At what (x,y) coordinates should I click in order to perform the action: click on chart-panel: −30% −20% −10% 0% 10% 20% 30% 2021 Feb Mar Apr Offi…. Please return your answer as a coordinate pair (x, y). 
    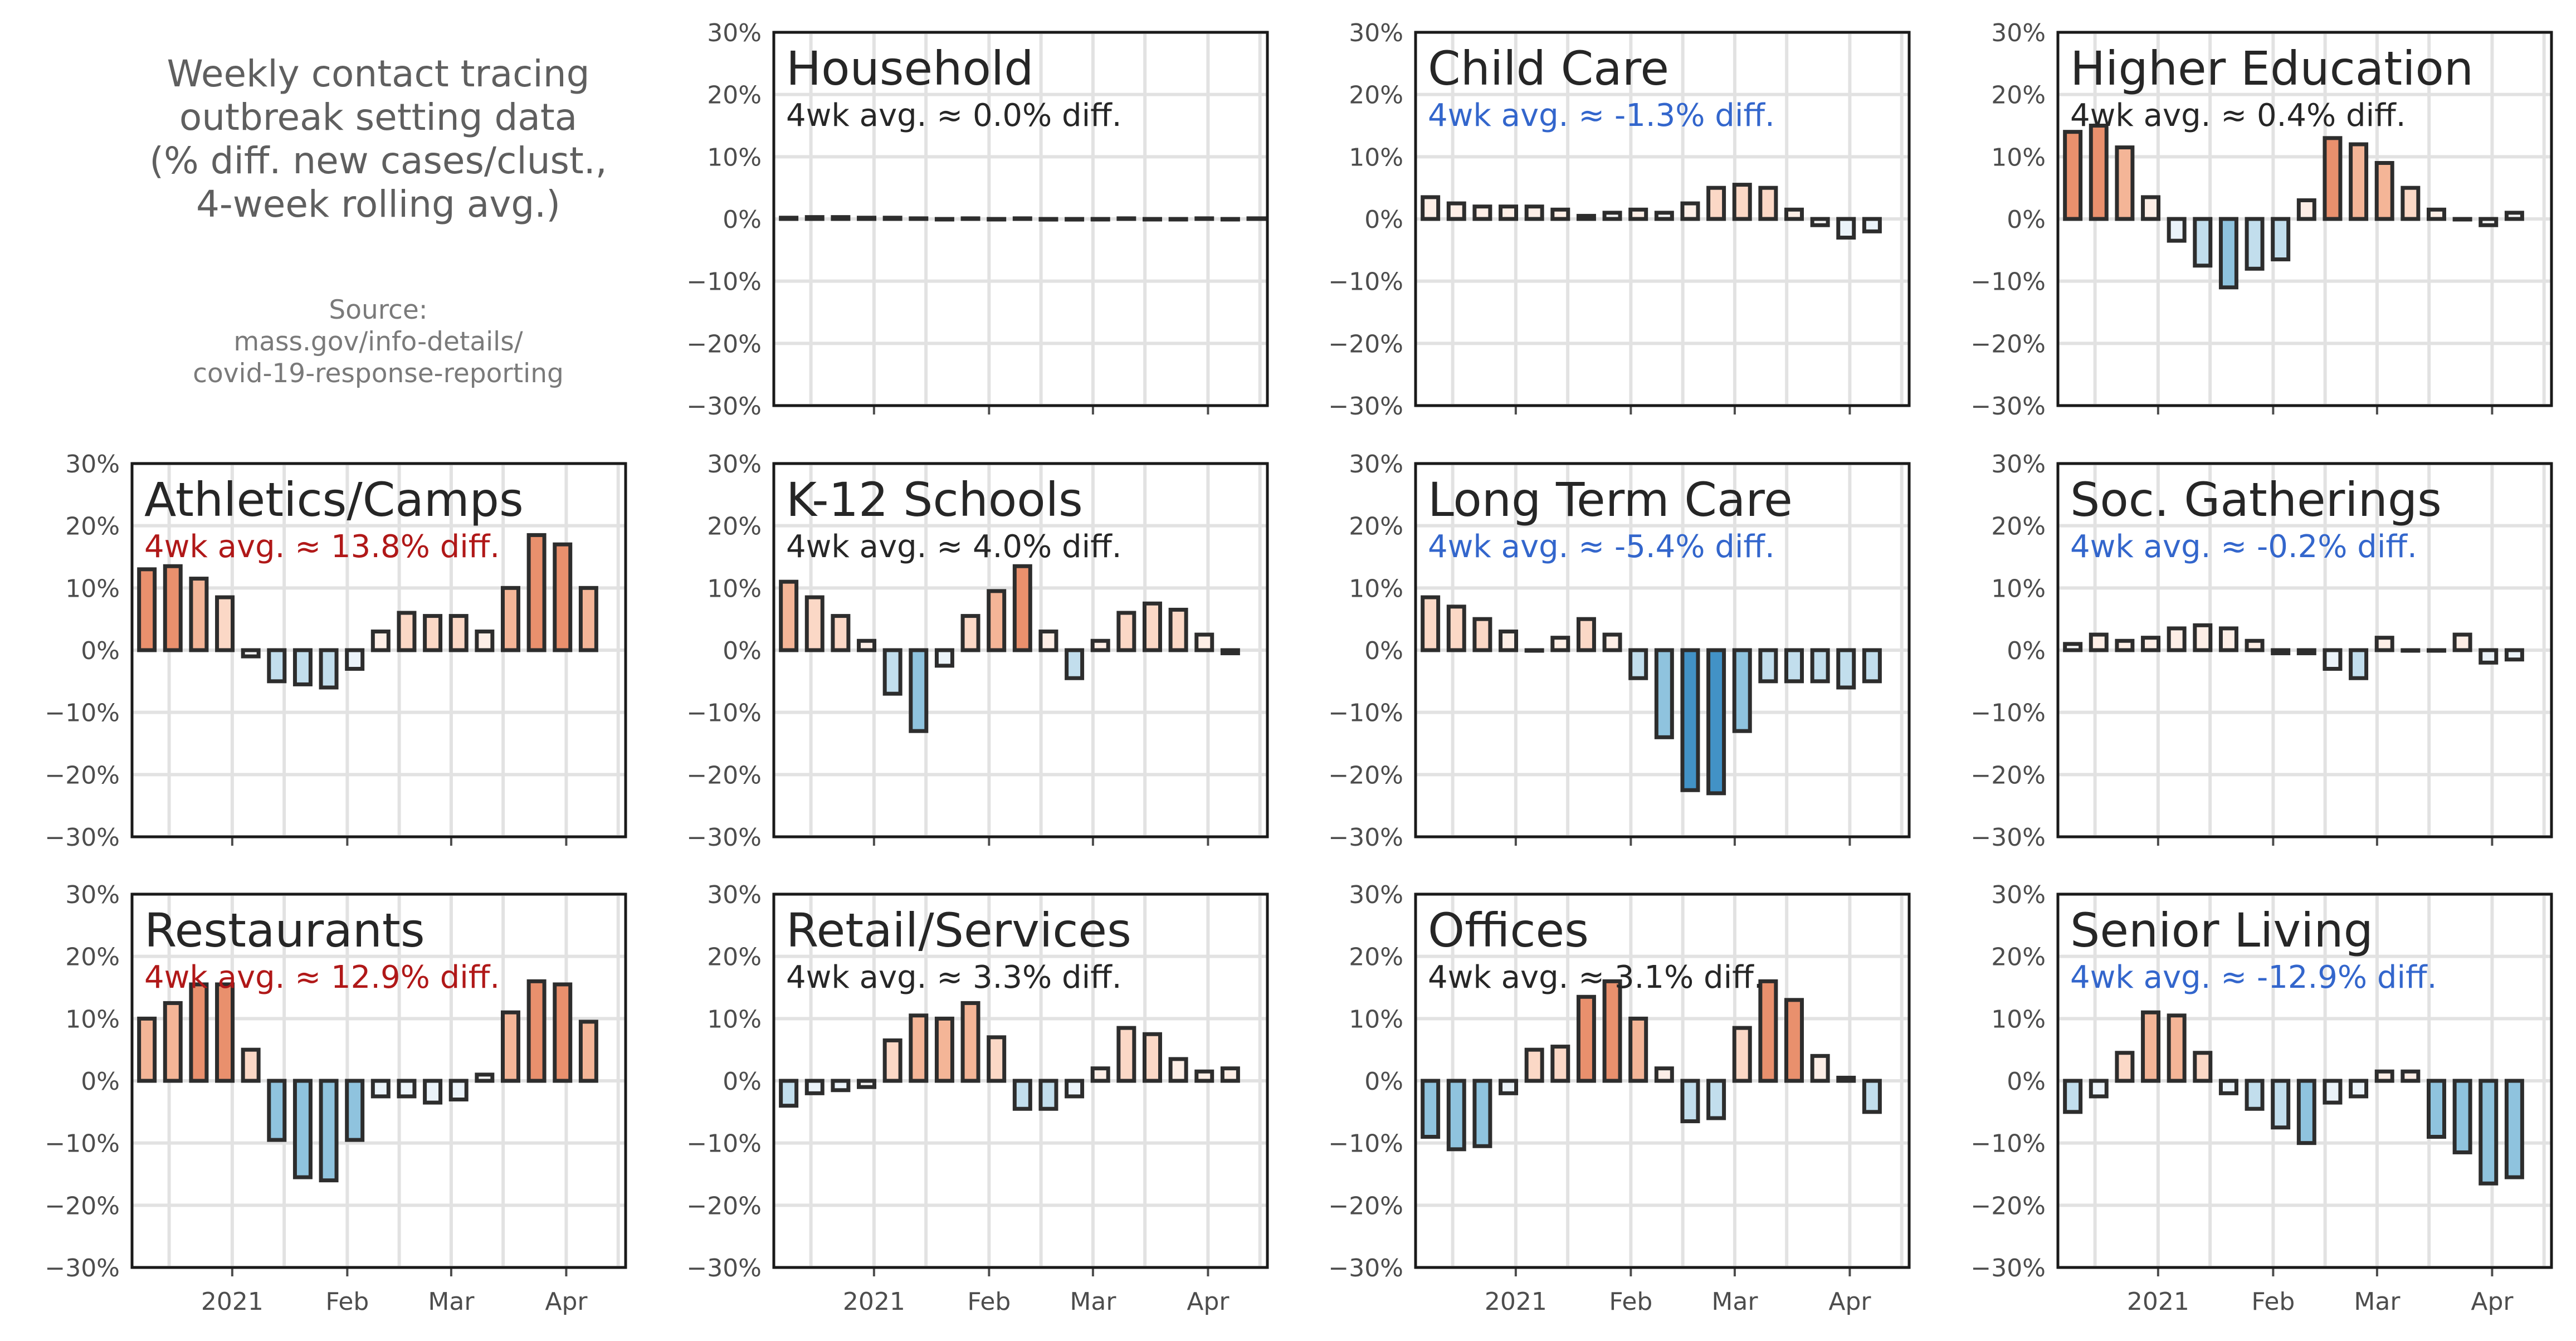
    Looking at the image, I should click on (1619, 1098).